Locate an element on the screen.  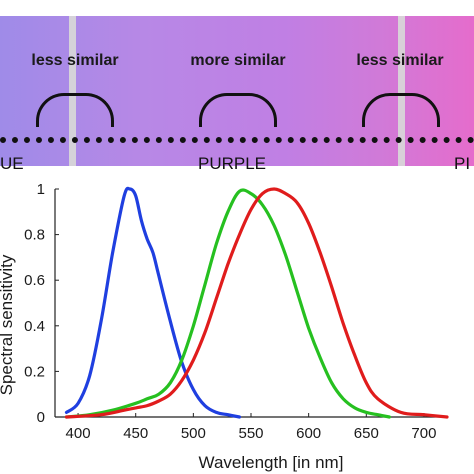
x-tick-label: 550 is located at coordinates (250, 433).